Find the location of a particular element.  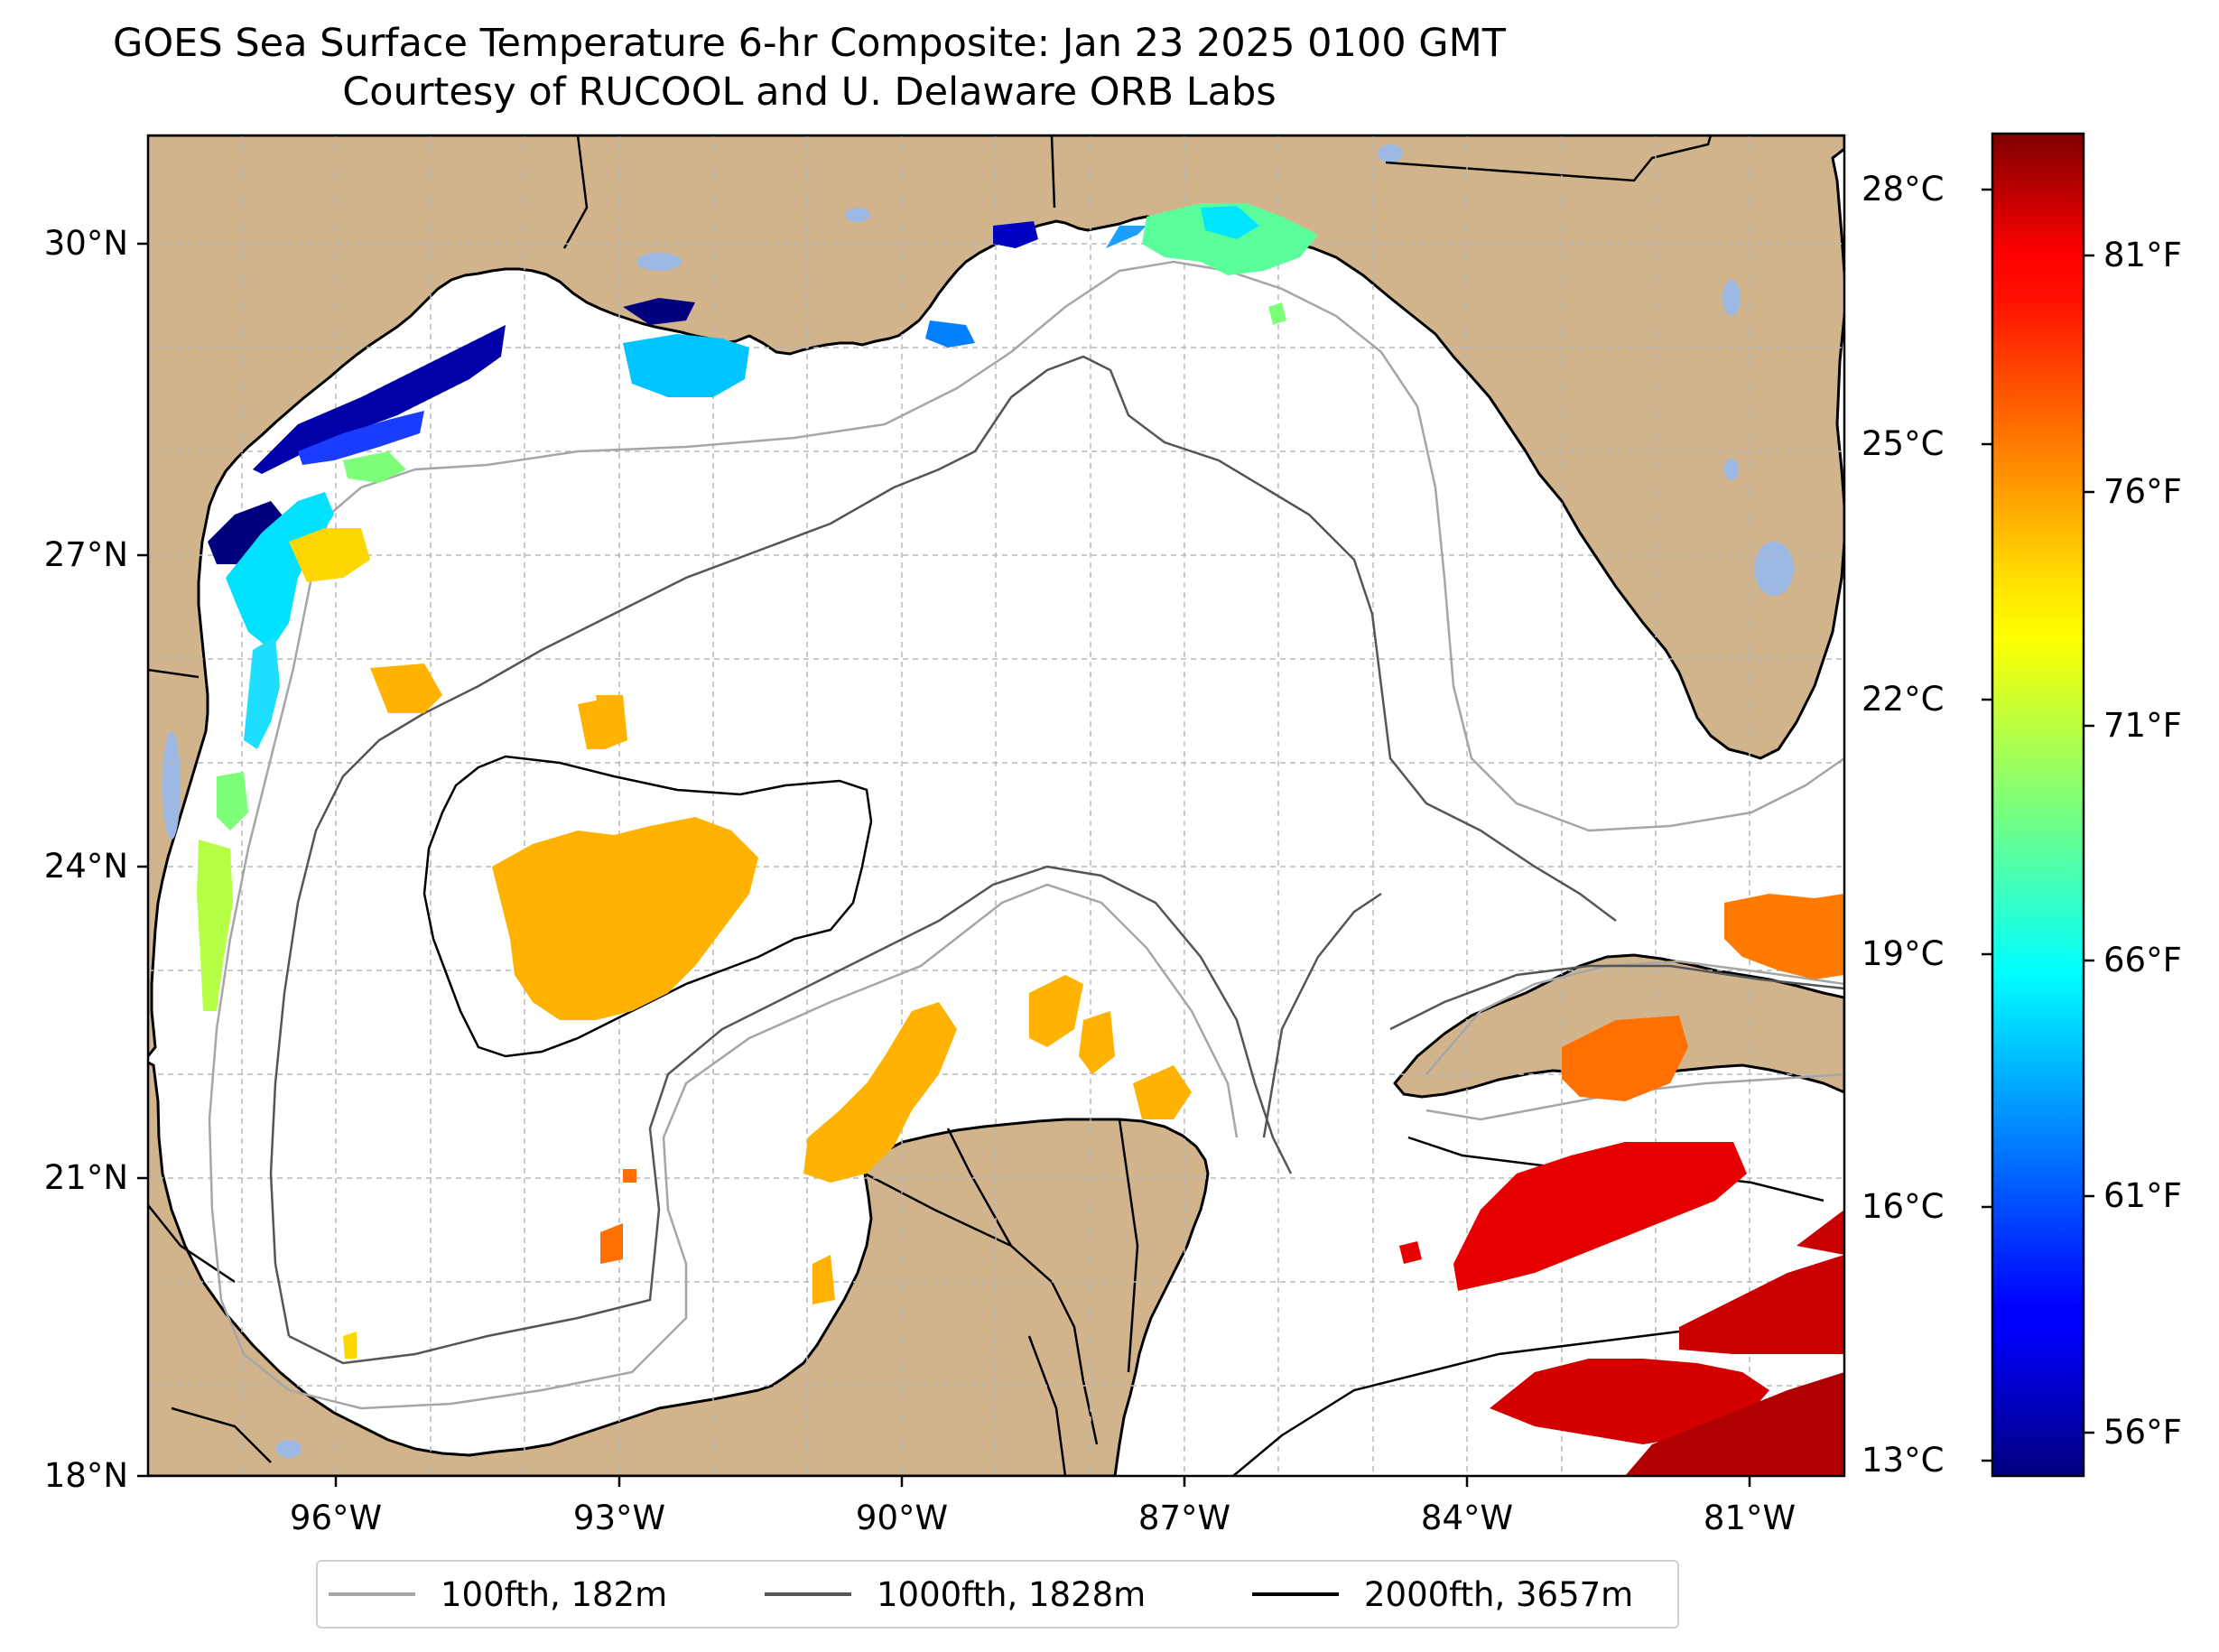

lon-label-87w: 87°W is located at coordinates (1184, 1518).